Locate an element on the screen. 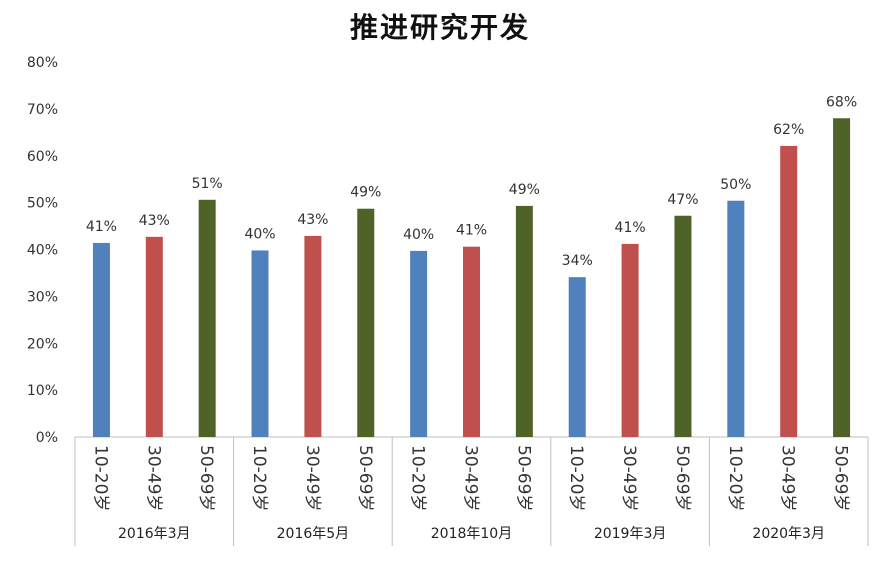  data-label: 50% is located at coordinates (735, 185).